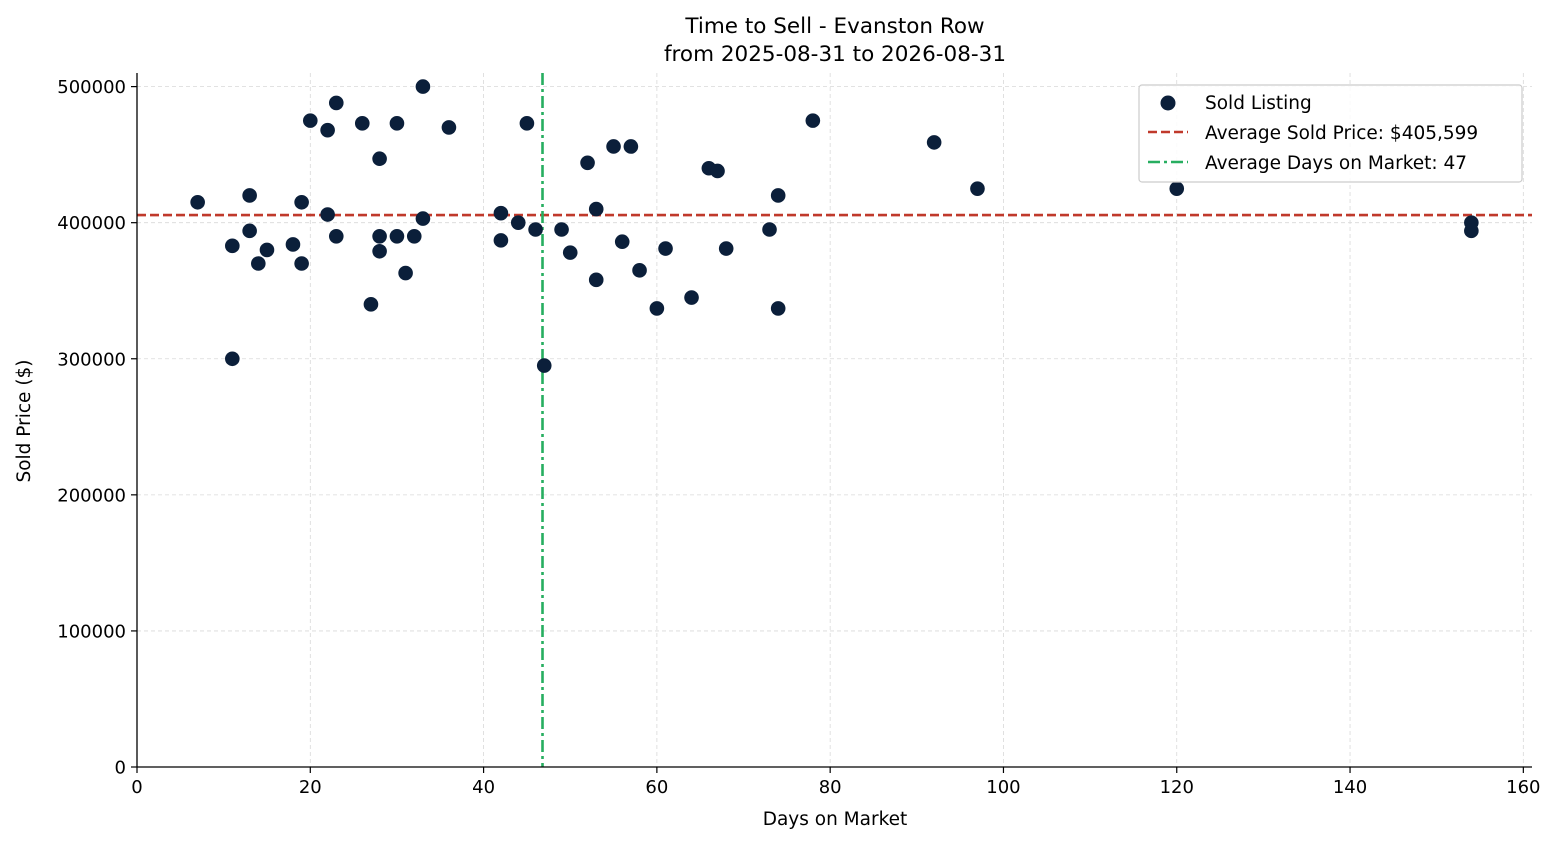  I want to click on y-axis-label: Sold Price ($), so click(24, 420).